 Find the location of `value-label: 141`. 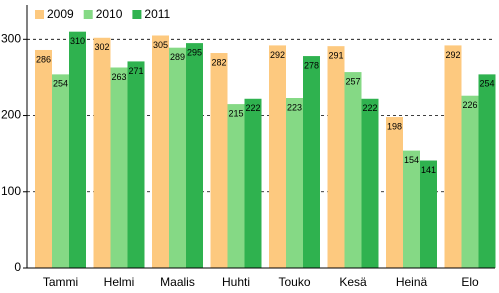

value-label: 141 is located at coordinates (428, 170).